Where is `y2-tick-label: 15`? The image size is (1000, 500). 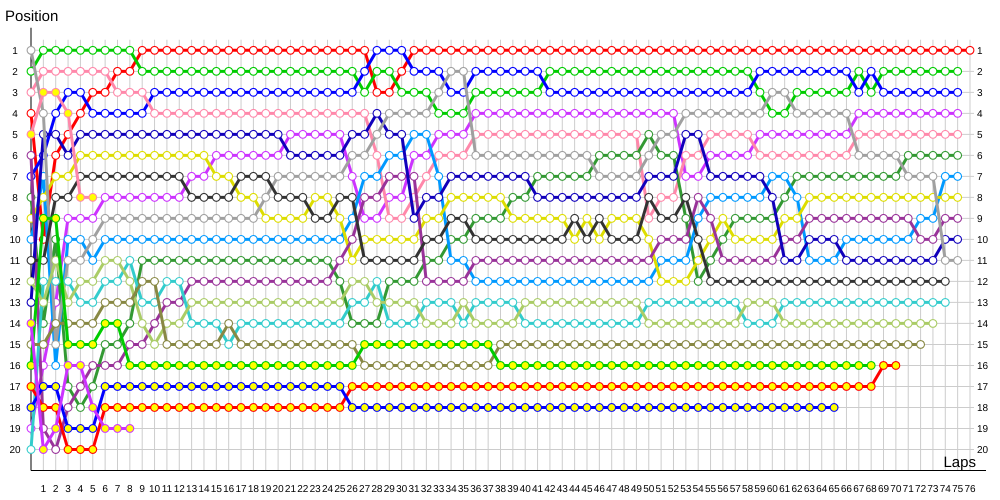 y2-tick-label: 15 is located at coordinates (983, 345).